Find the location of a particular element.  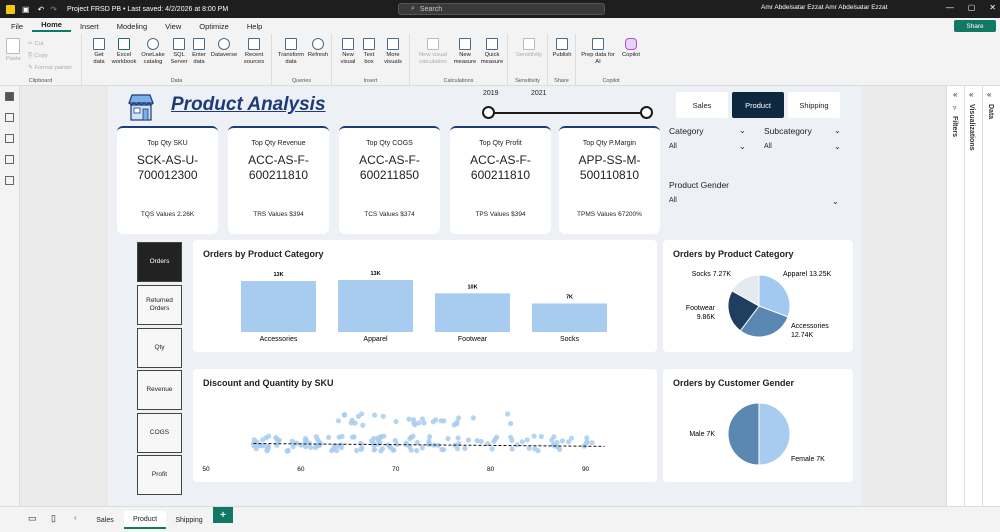

category-axis-label: Footwear is located at coordinates (473, 339).